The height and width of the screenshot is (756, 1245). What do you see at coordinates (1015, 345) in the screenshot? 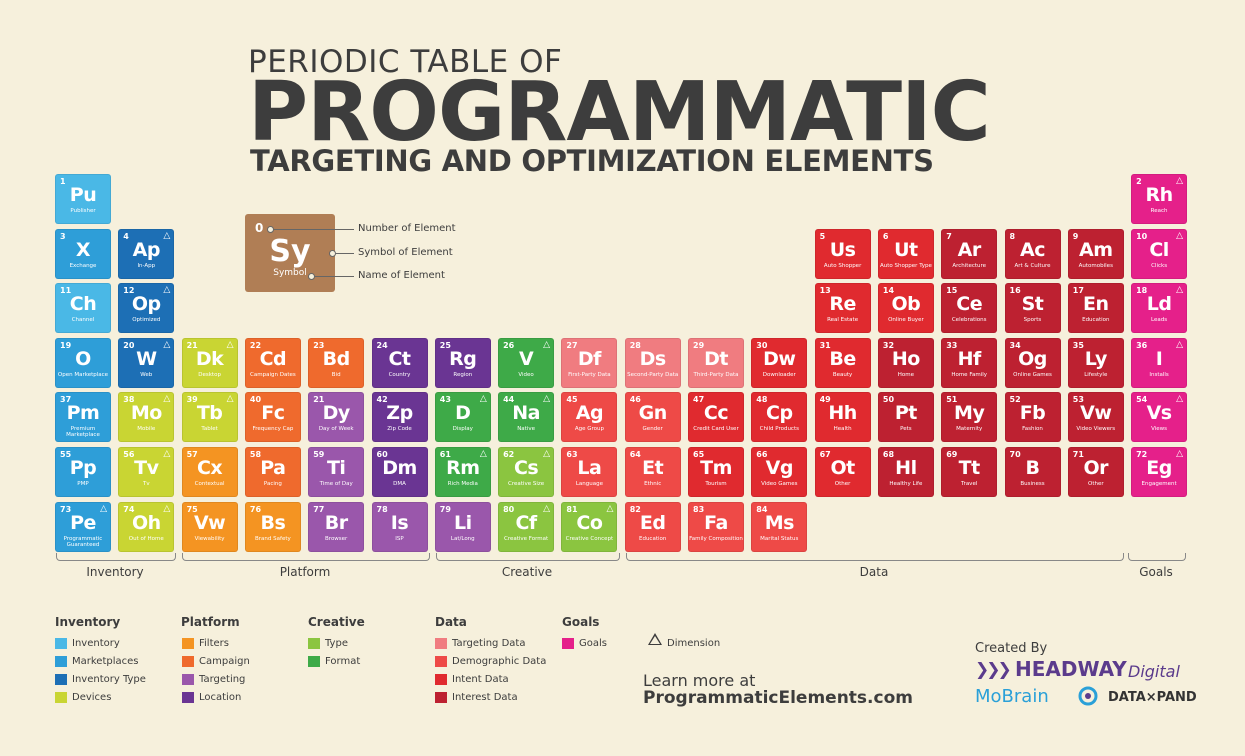
I see `element-number: 34` at bounding box center [1015, 345].